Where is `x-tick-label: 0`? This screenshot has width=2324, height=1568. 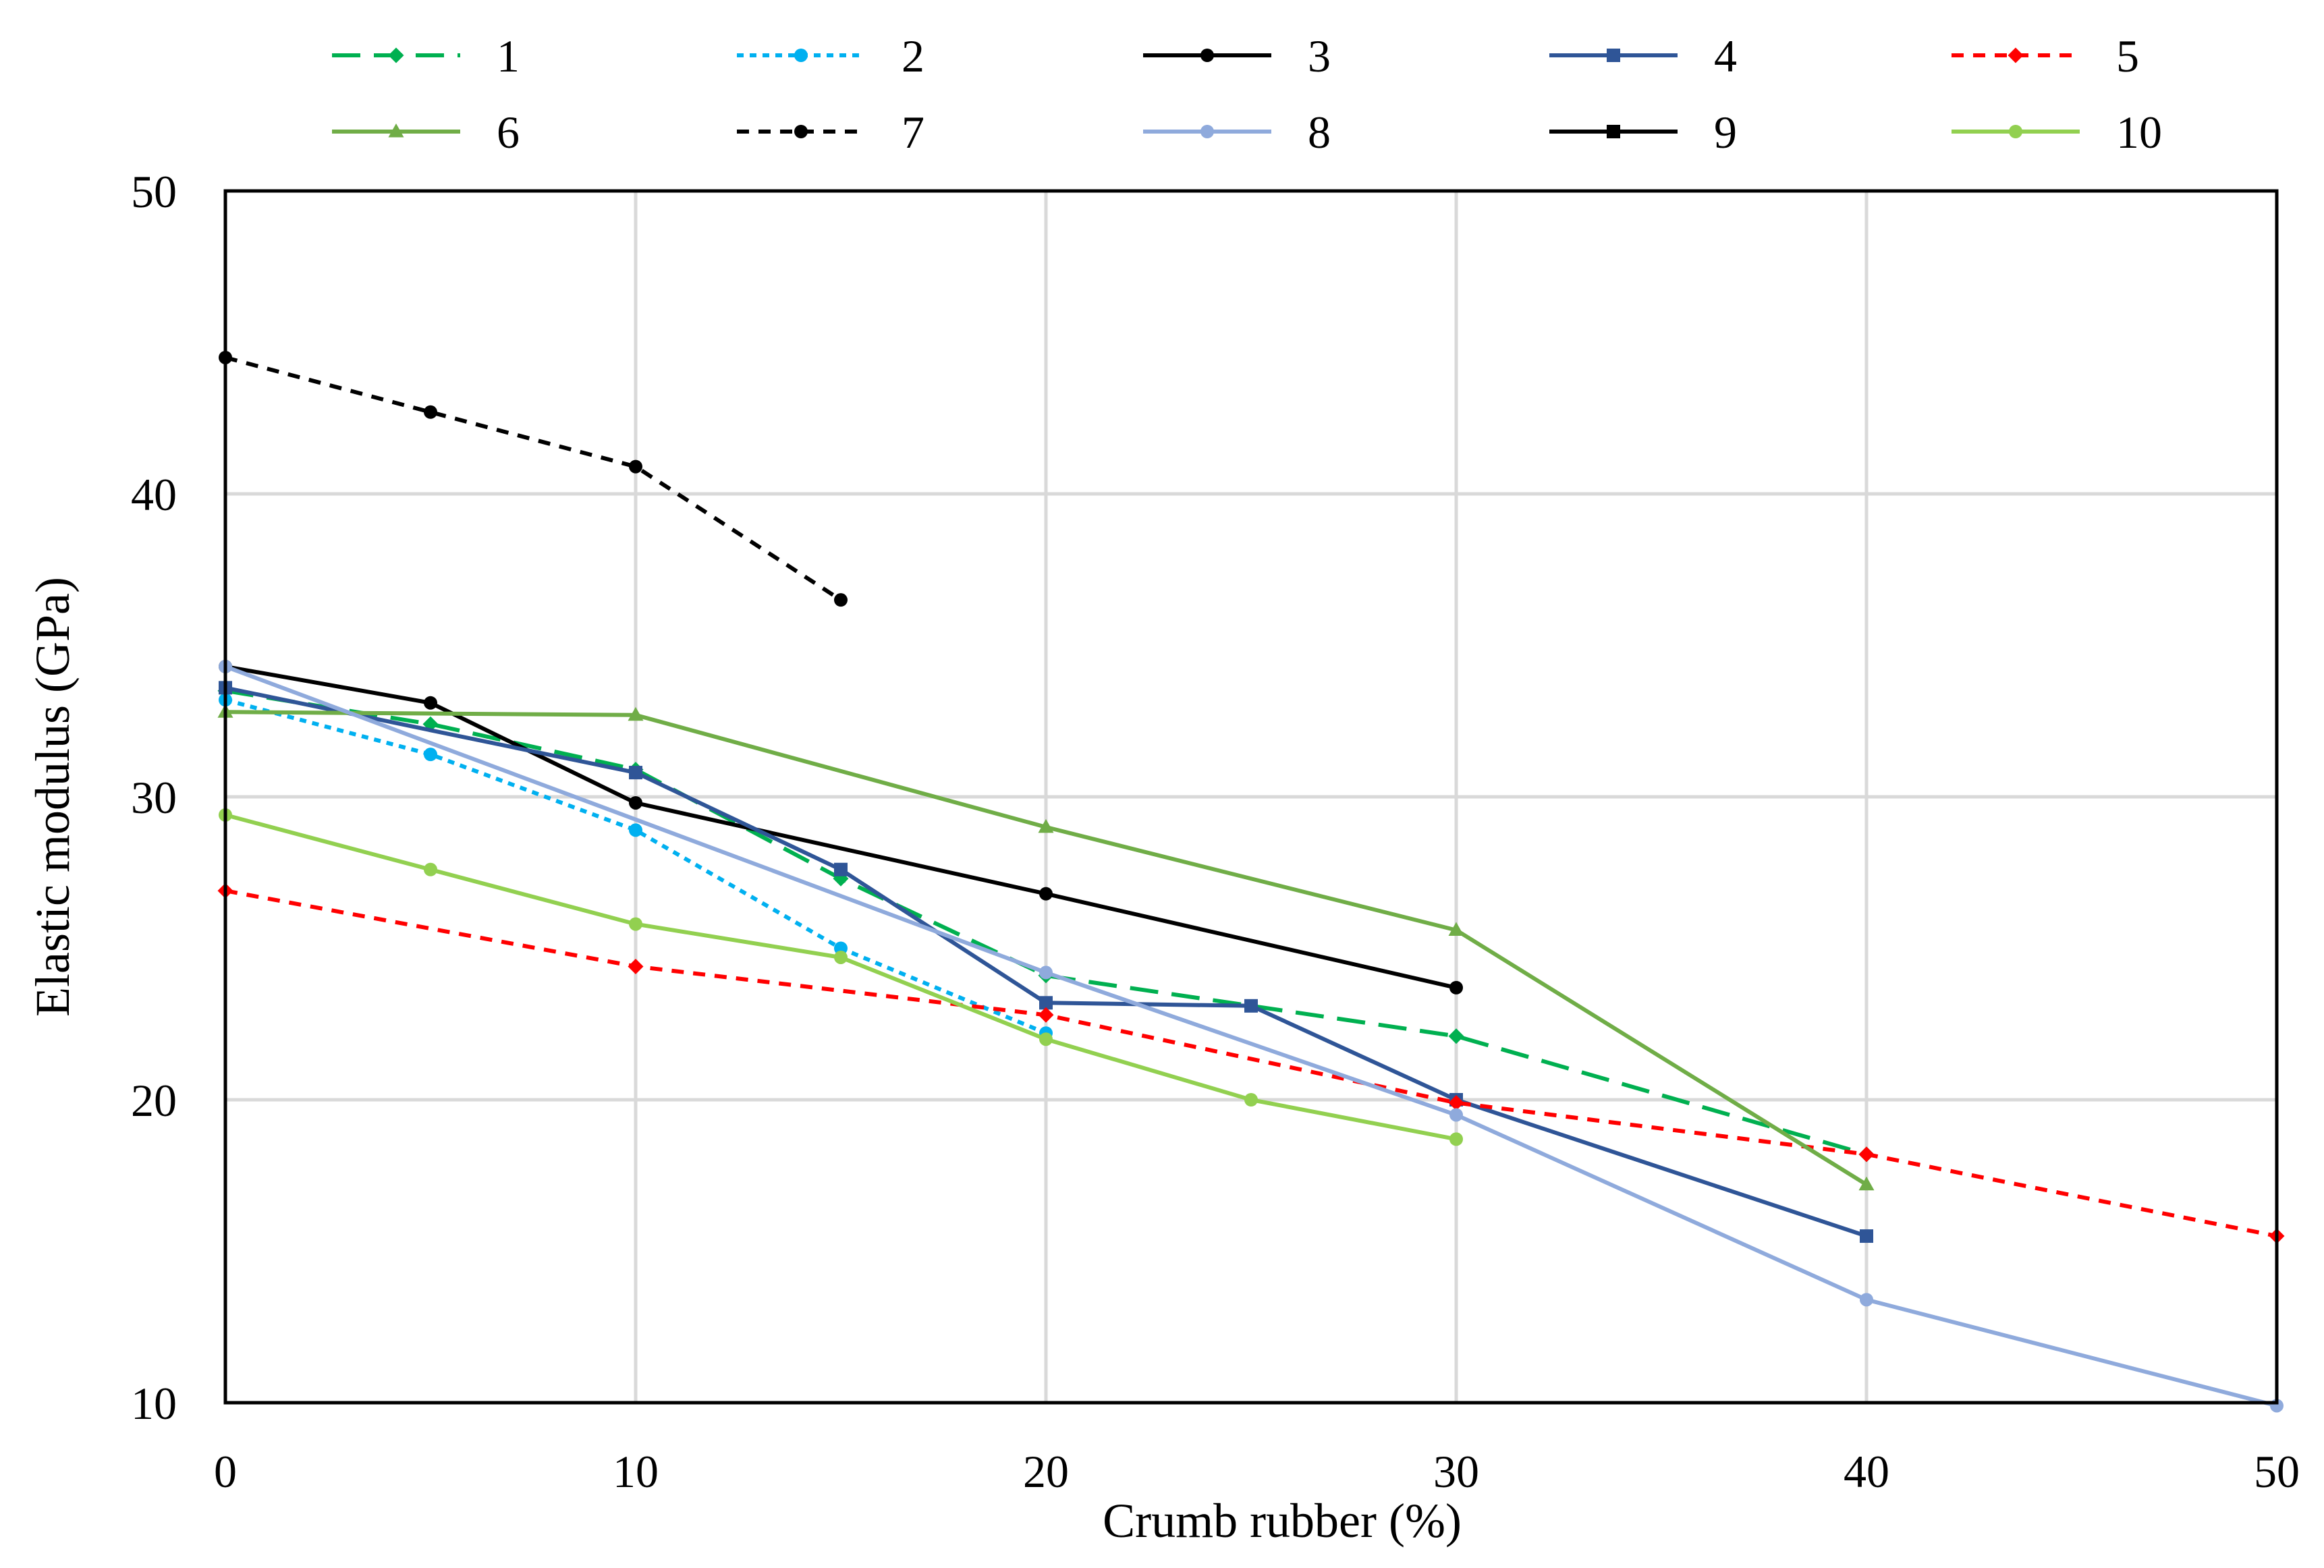
x-tick-label: 0 is located at coordinates (226, 1471).